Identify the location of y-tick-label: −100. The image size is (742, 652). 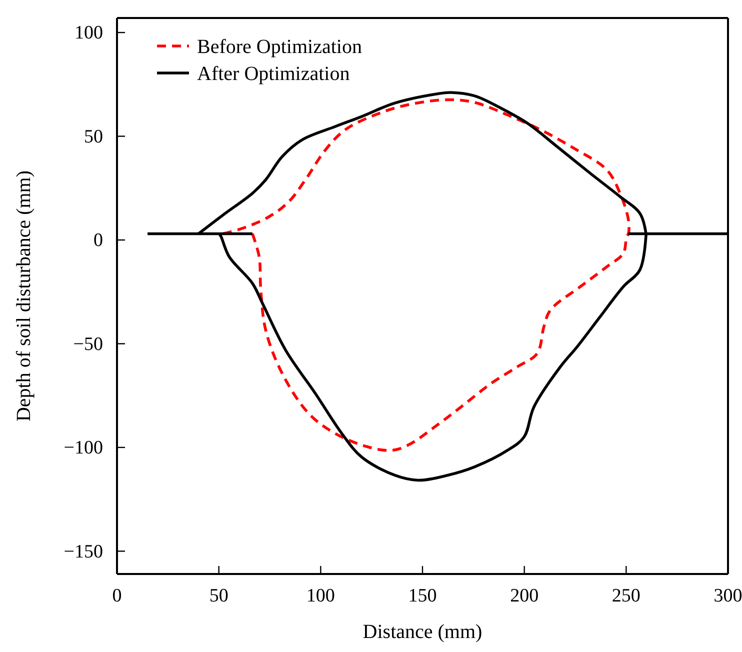
(83, 448).